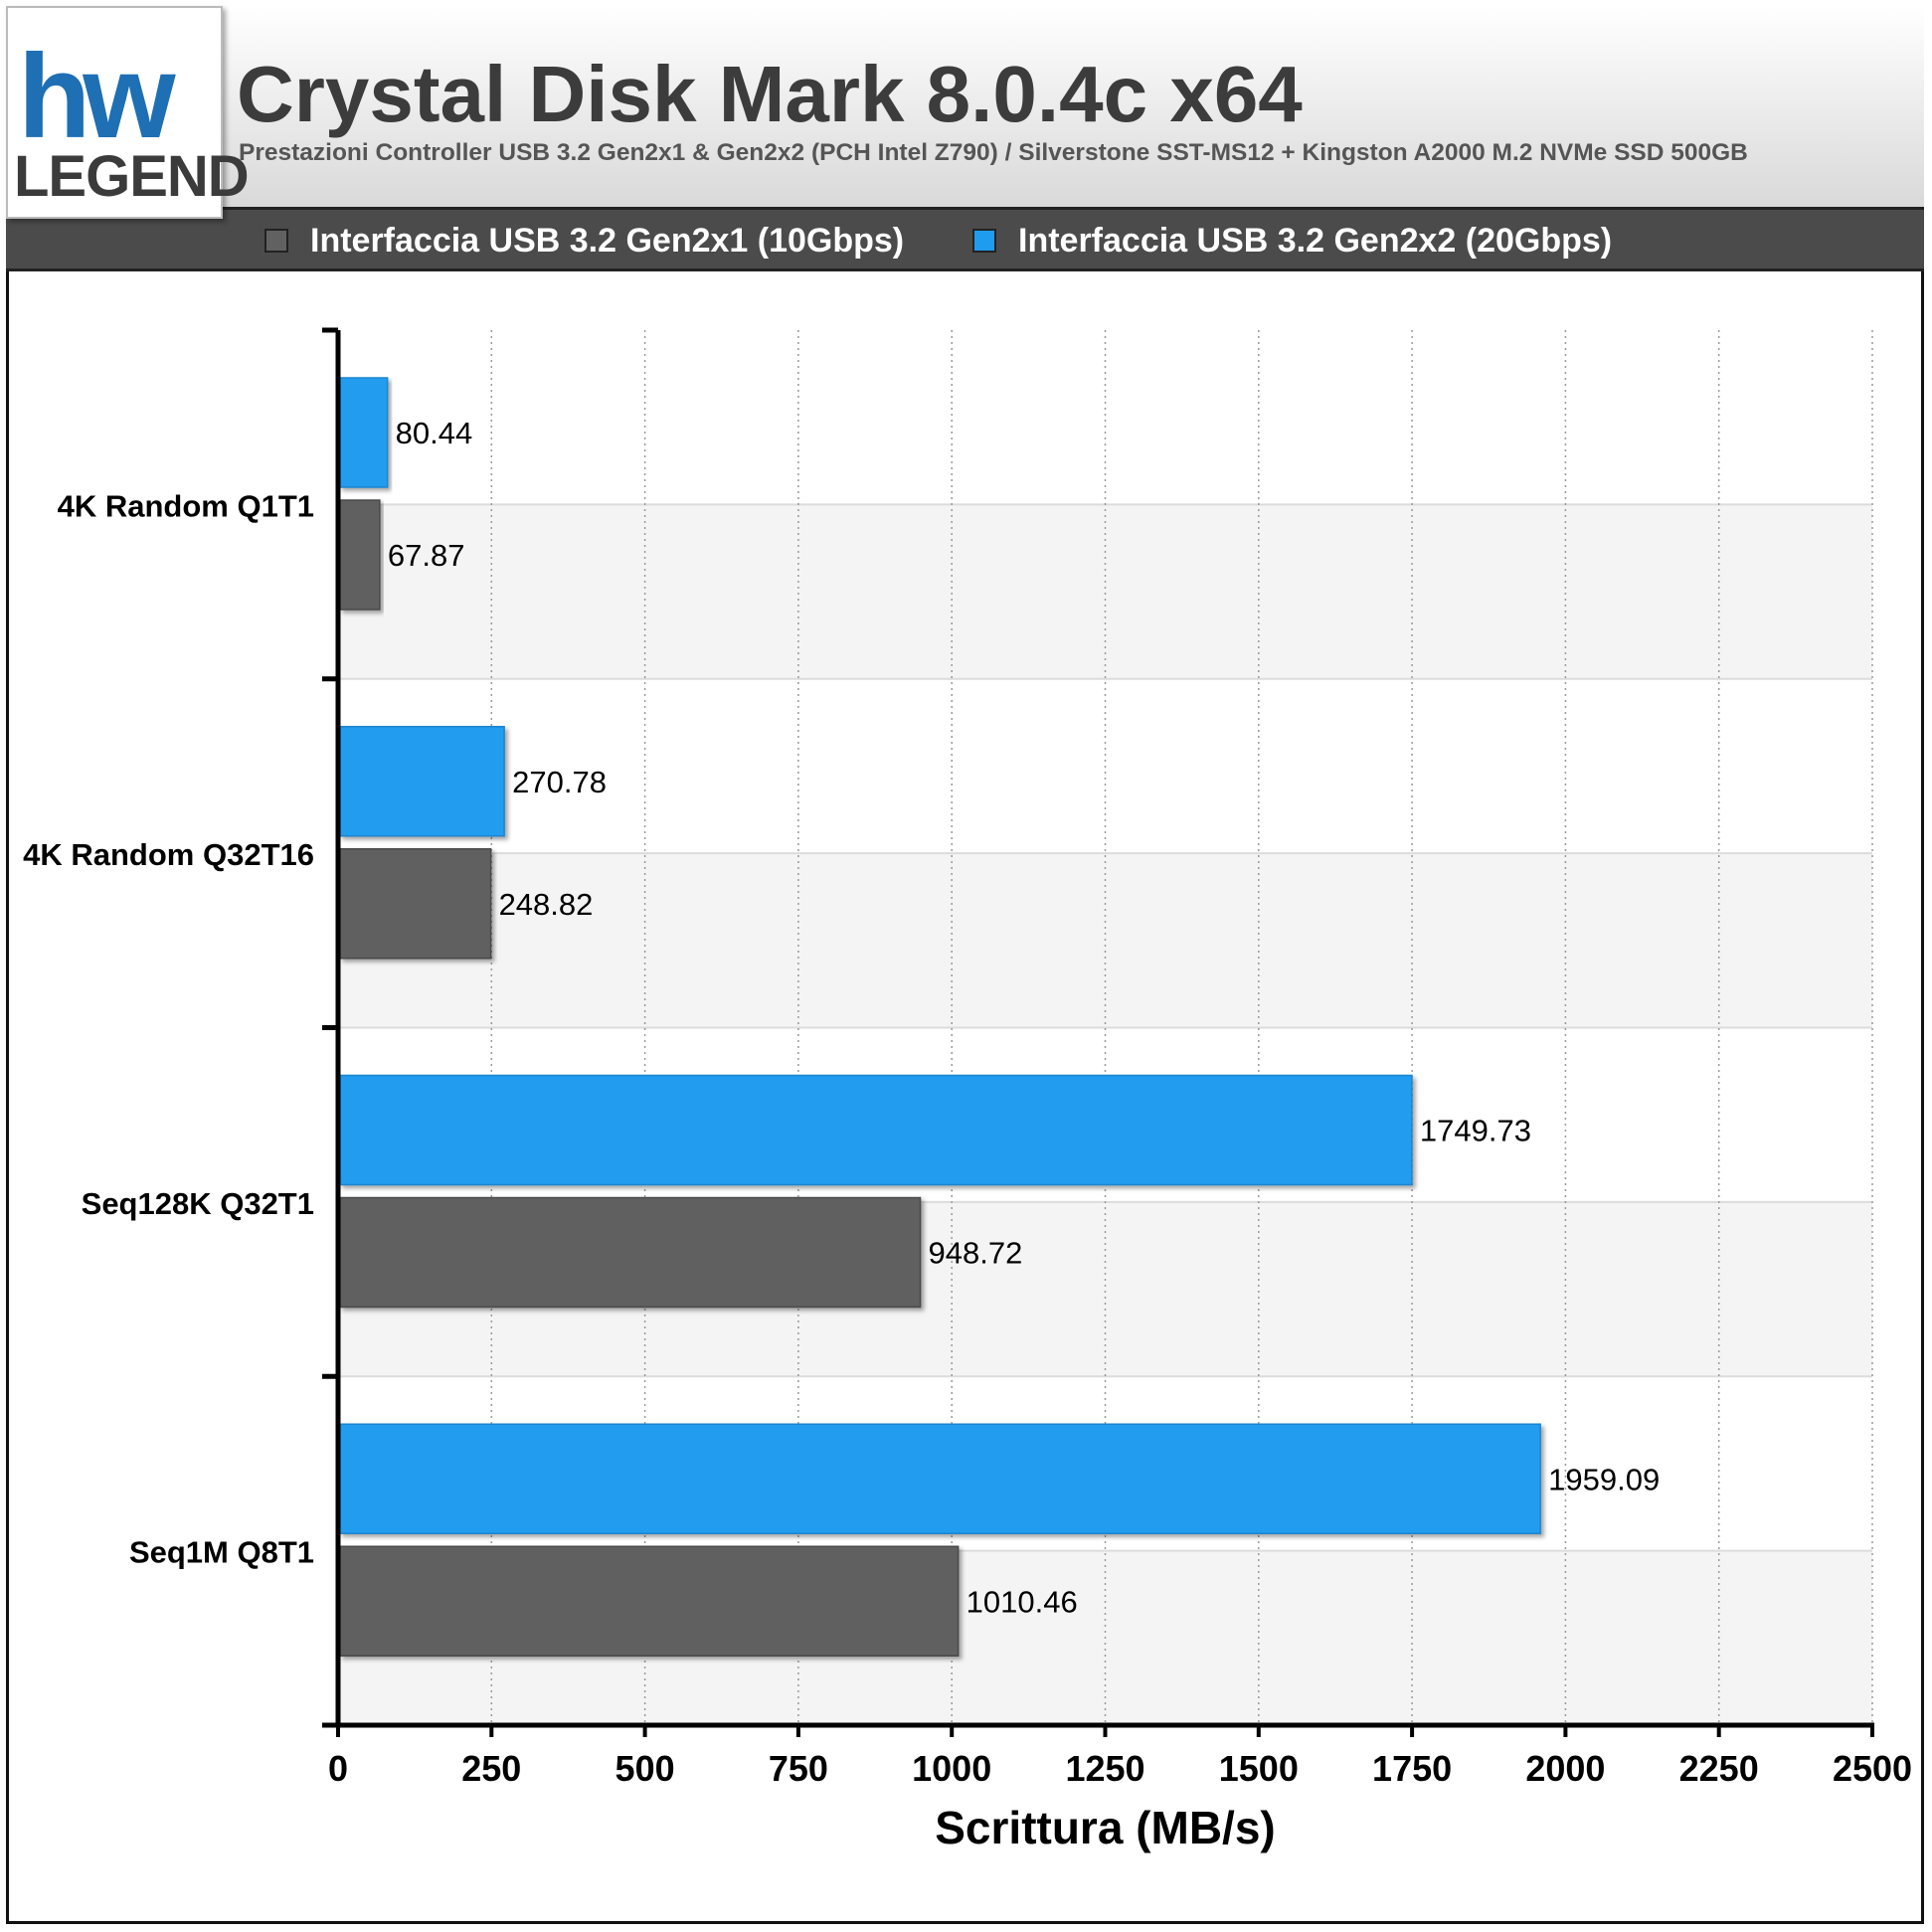  Describe the element at coordinates (607, 241) in the screenshot. I see `legend-label-gen2x1: Interfaccia USB 3.2 Gen2x1 (10Gbps)` at that location.